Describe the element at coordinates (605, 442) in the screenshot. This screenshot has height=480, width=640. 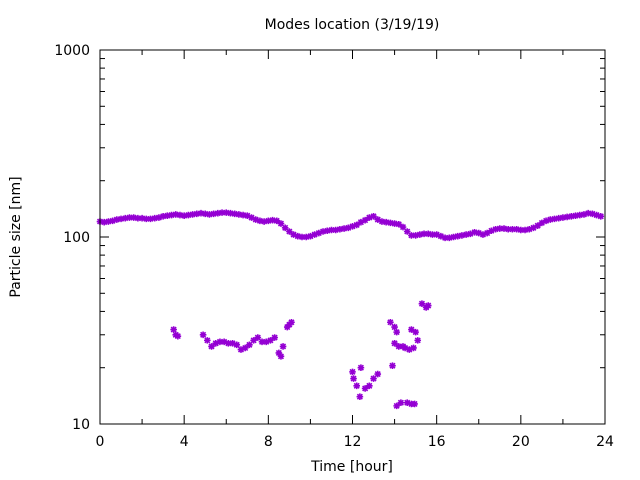
I see `x-tick-label: 24` at that location.